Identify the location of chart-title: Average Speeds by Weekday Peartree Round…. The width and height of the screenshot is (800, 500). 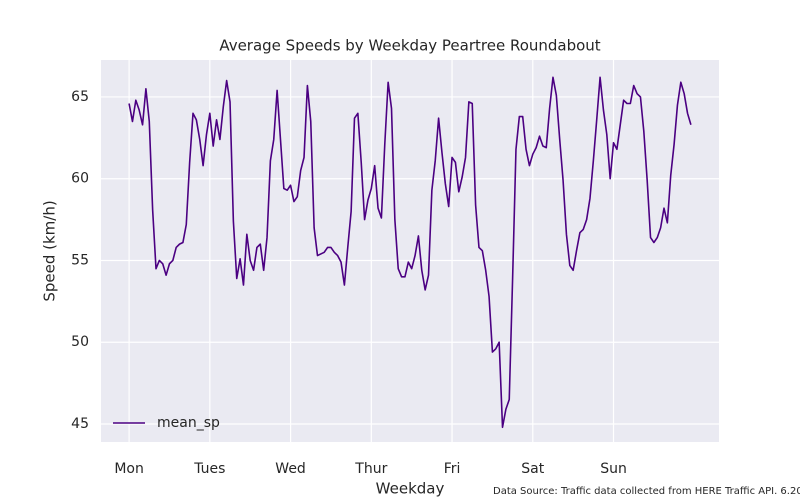
(409, 46).